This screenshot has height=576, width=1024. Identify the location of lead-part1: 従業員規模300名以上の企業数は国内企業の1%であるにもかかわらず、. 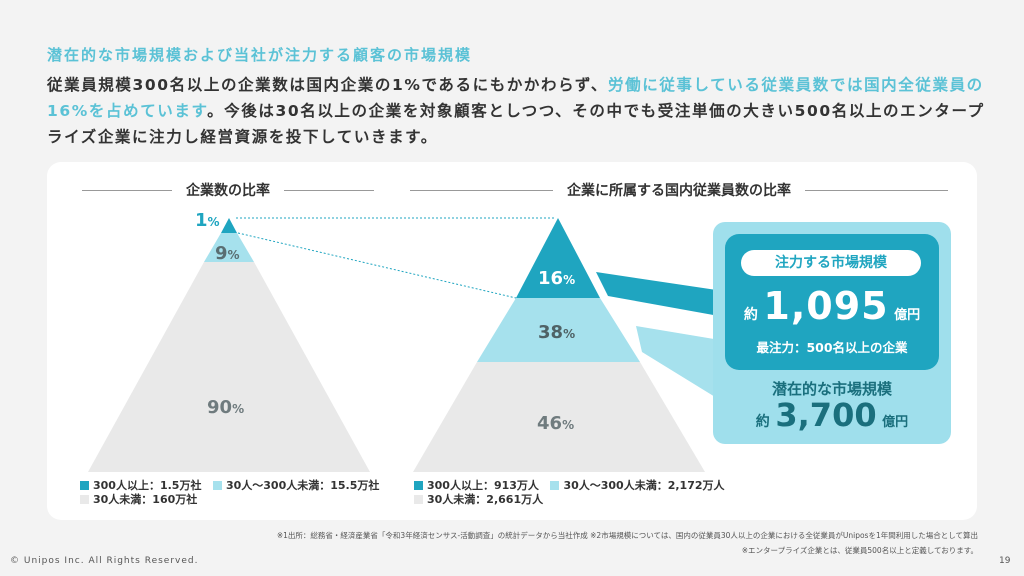
(328, 85).